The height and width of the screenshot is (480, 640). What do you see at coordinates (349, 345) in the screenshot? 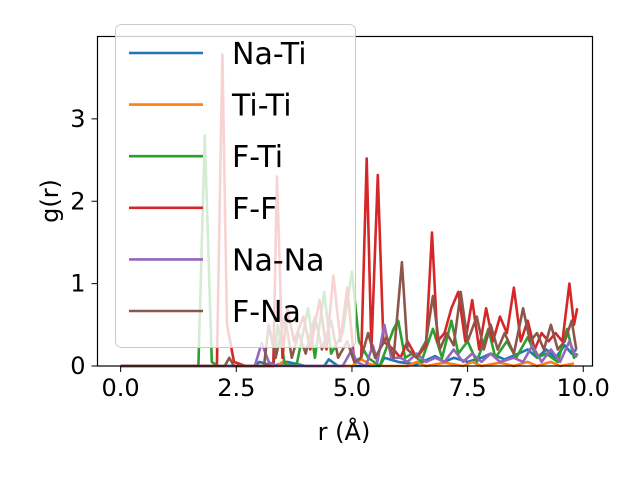
I see `series-line-na-na` at bounding box center [349, 345].